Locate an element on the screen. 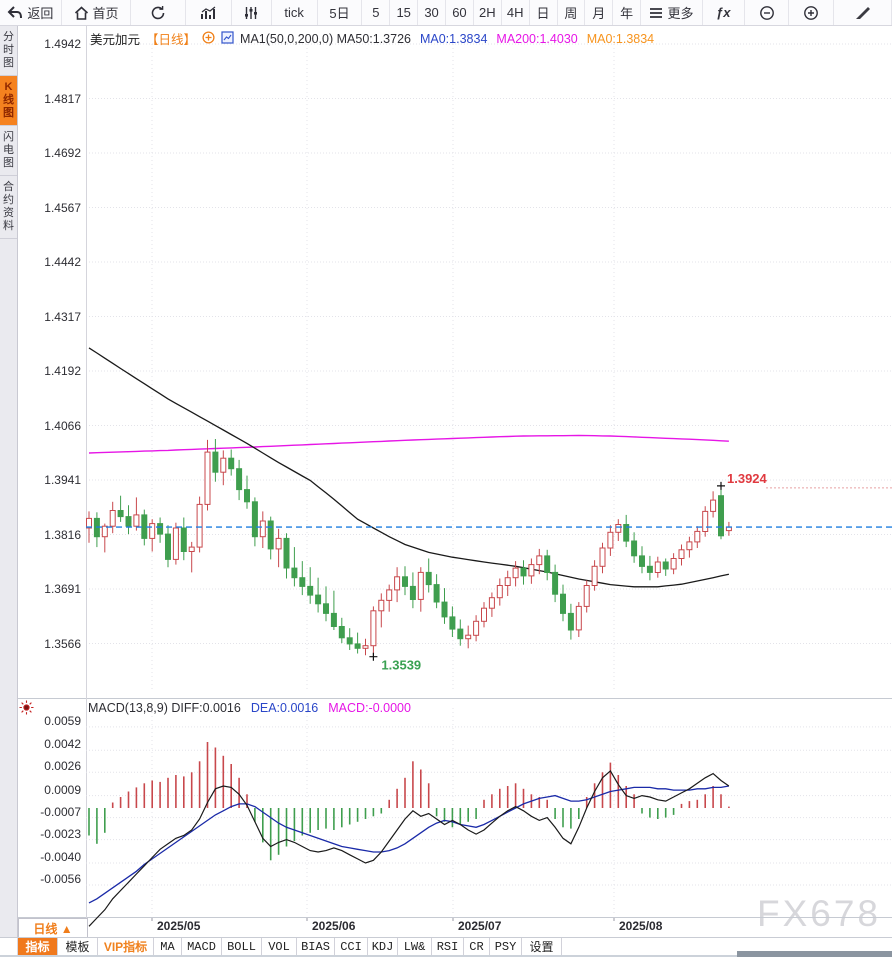 The image size is (892, 957). toolbar-period-5-button: 5 is located at coordinates (376, 12).